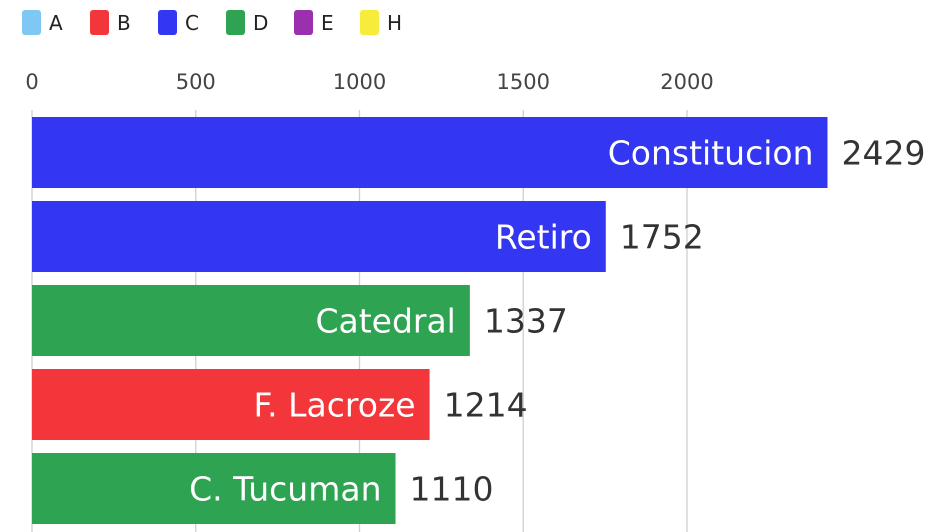 The height and width of the screenshot is (532, 952). What do you see at coordinates (99, 22) in the screenshot?
I see `legend-swatch-b` at bounding box center [99, 22].